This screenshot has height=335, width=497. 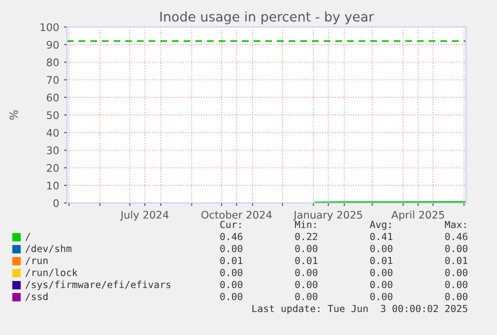 What do you see at coordinates (48, 248) in the screenshot?
I see `legend-label: /dev/shm` at bounding box center [48, 248].